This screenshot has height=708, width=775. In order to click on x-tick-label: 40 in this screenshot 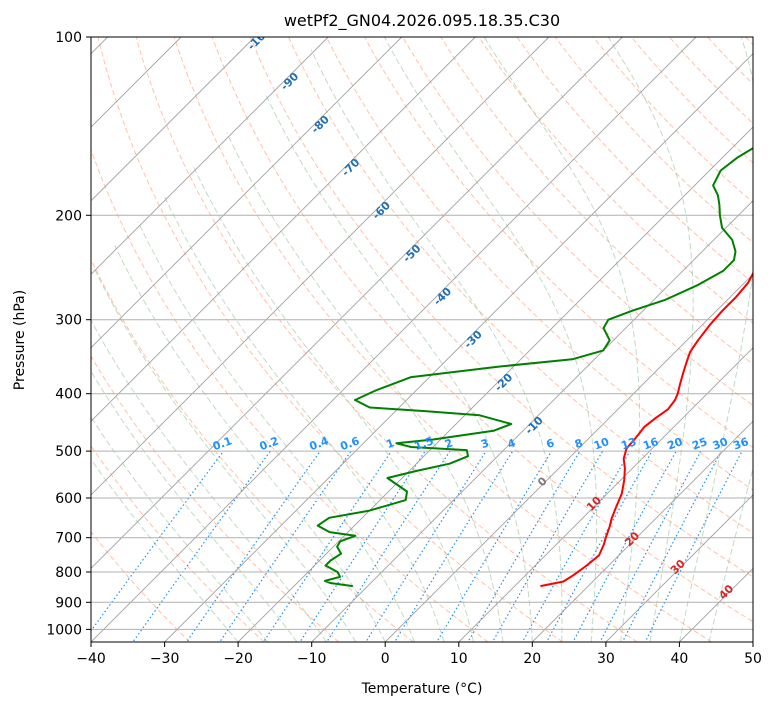, I will do `click(679, 659)`.